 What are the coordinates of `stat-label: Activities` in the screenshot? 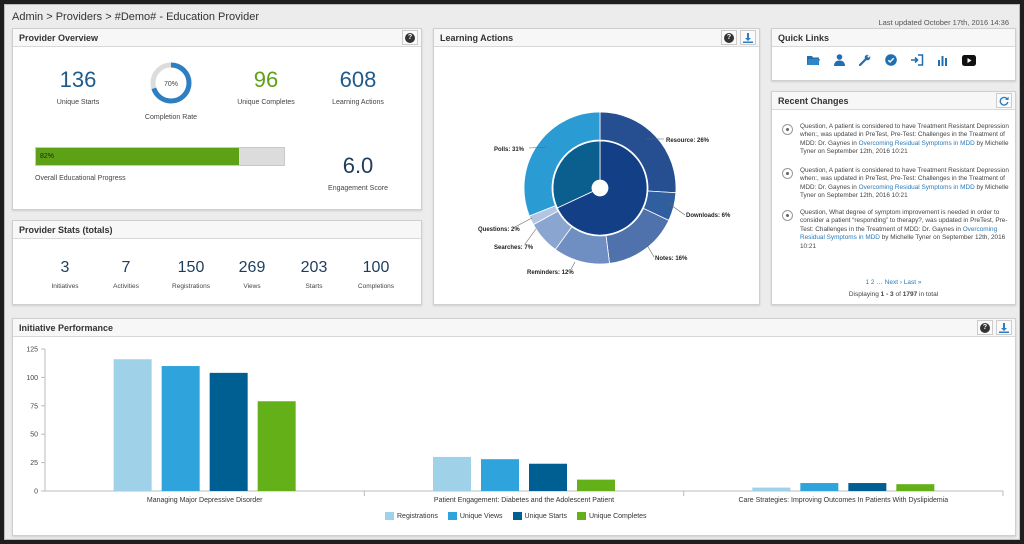 It's located at (126, 286).